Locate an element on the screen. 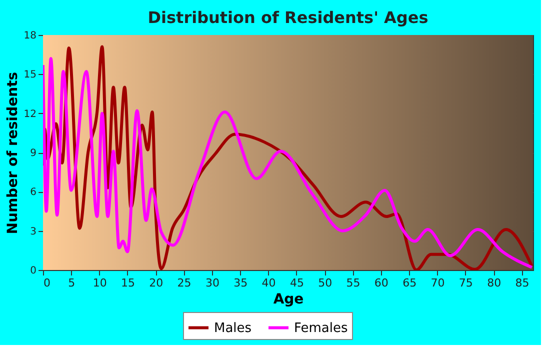 The width and height of the screenshot is (560, 353). x-tick-label: 80 is located at coordinates (494, 283).